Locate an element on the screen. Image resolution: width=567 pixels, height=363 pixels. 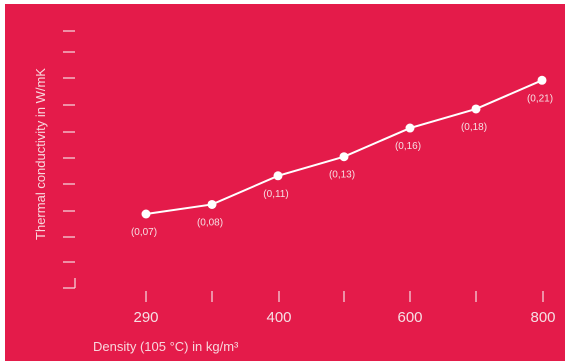
data-label: (0,13) is located at coordinates (342, 175).